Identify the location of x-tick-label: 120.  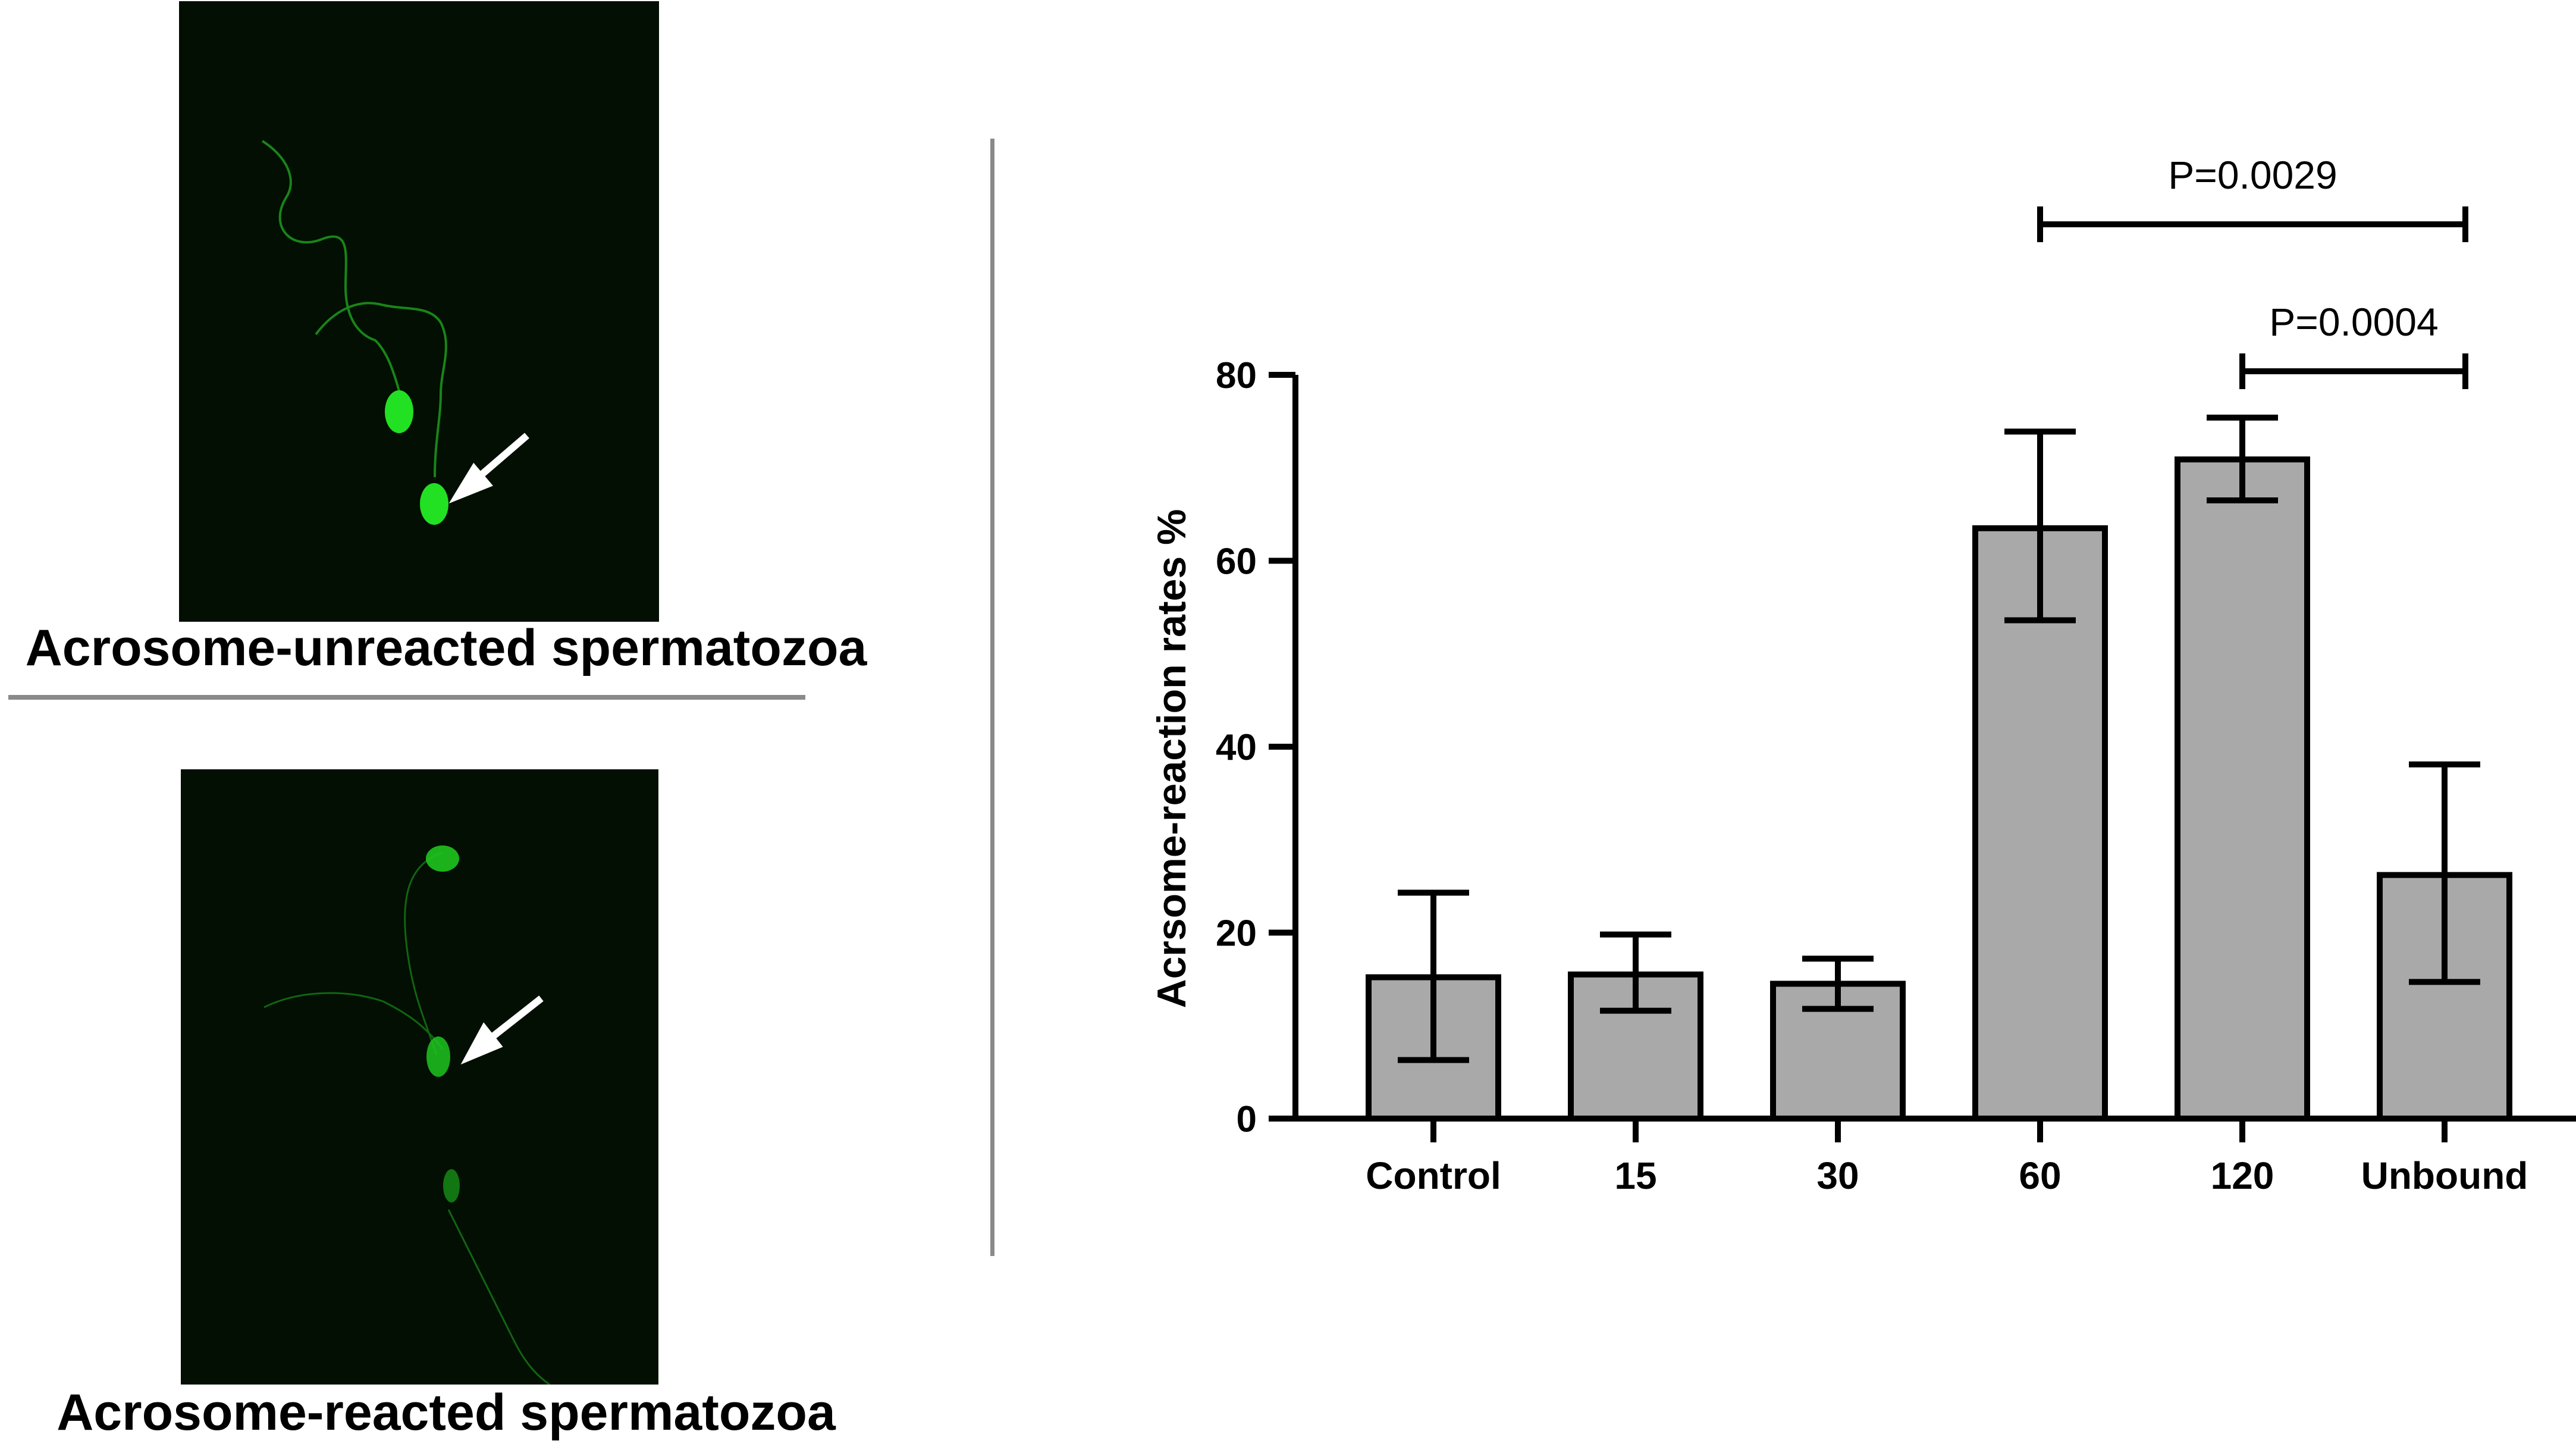
(2242, 1175).